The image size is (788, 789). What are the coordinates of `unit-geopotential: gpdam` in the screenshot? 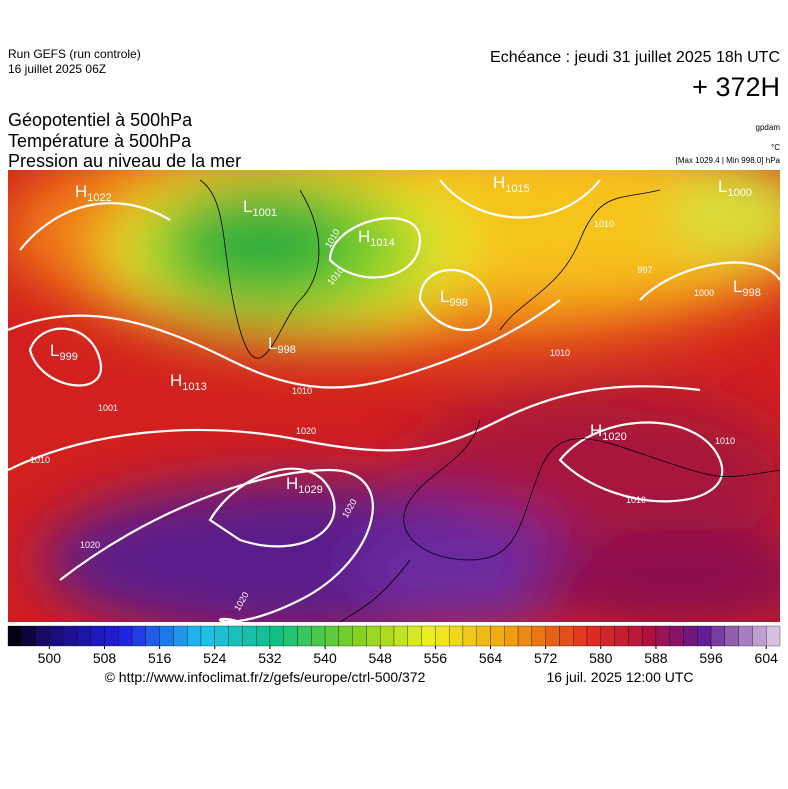 It's located at (768, 127).